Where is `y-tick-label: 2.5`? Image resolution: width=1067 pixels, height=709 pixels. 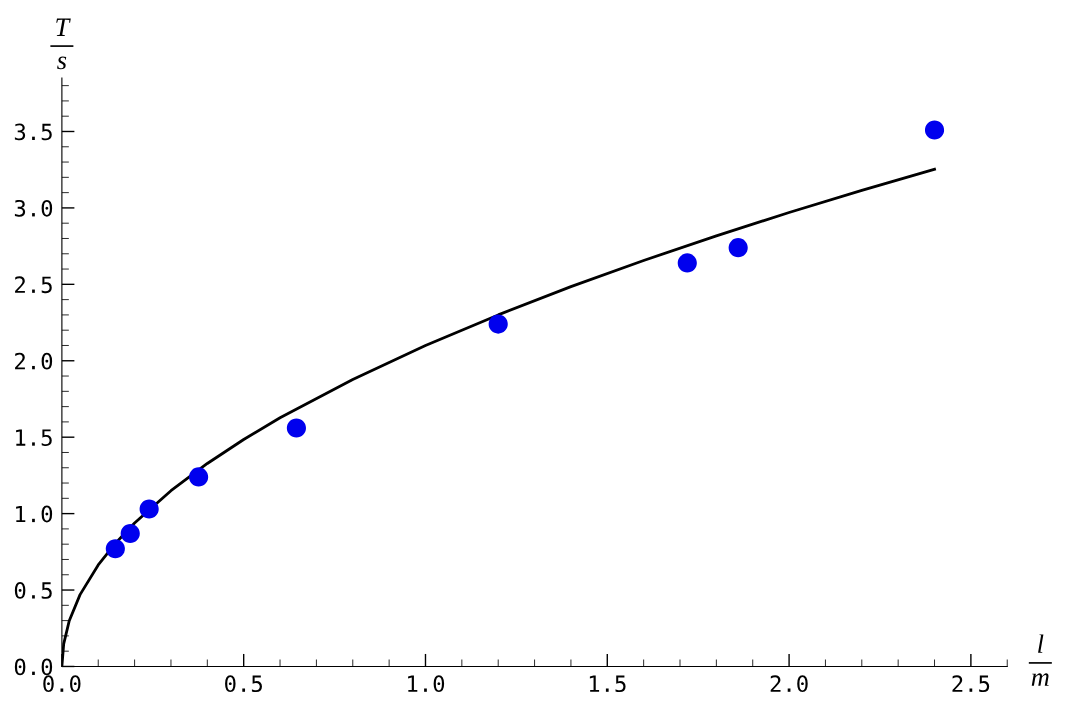 y-tick-label: 2.5 is located at coordinates (33, 285).